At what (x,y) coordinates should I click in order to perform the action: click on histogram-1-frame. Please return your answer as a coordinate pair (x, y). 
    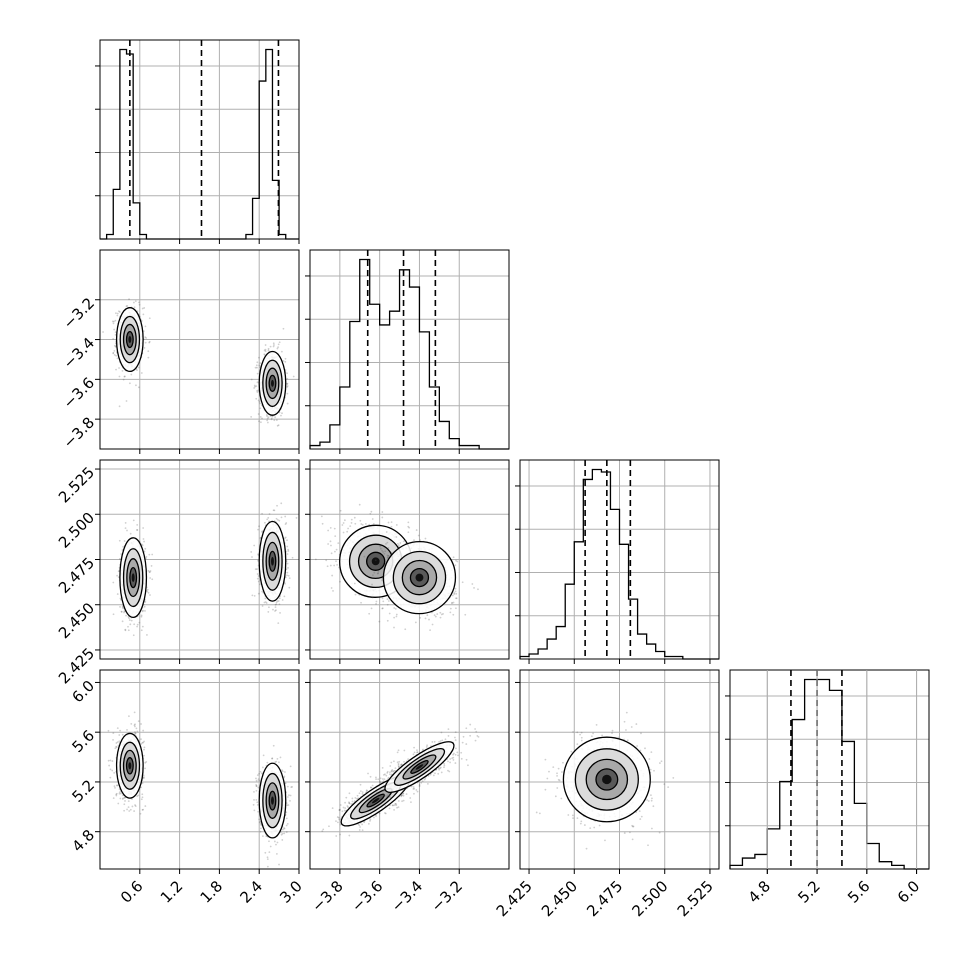
    Looking at the image, I should click on (409, 349).